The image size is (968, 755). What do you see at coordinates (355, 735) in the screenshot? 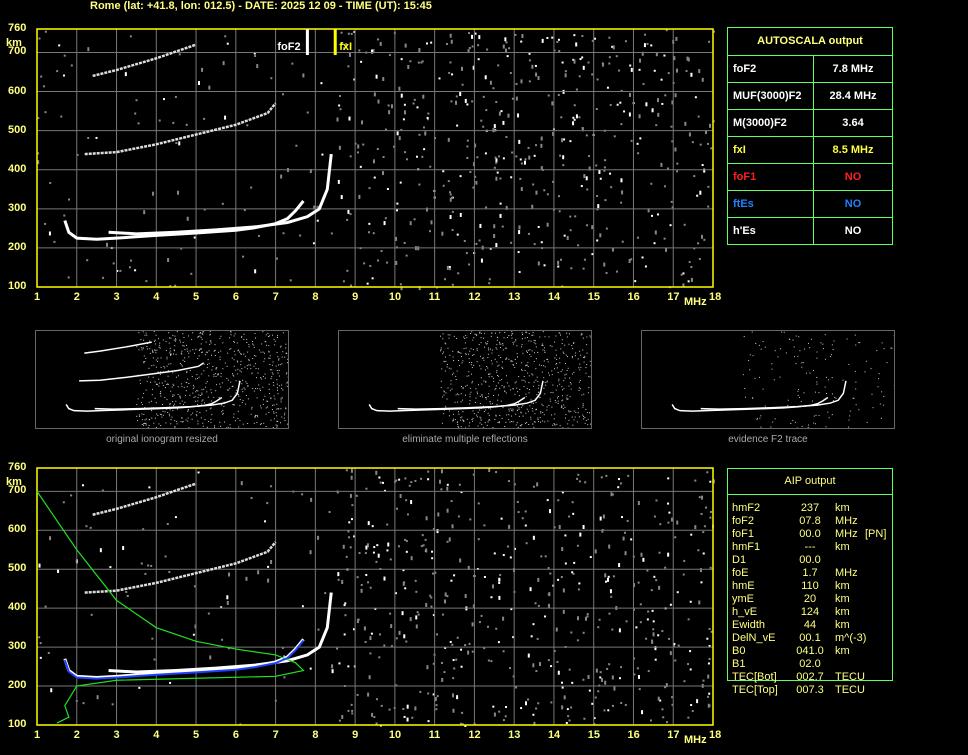
I see `x-tick-label: 9` at bounding box center [355, 735].